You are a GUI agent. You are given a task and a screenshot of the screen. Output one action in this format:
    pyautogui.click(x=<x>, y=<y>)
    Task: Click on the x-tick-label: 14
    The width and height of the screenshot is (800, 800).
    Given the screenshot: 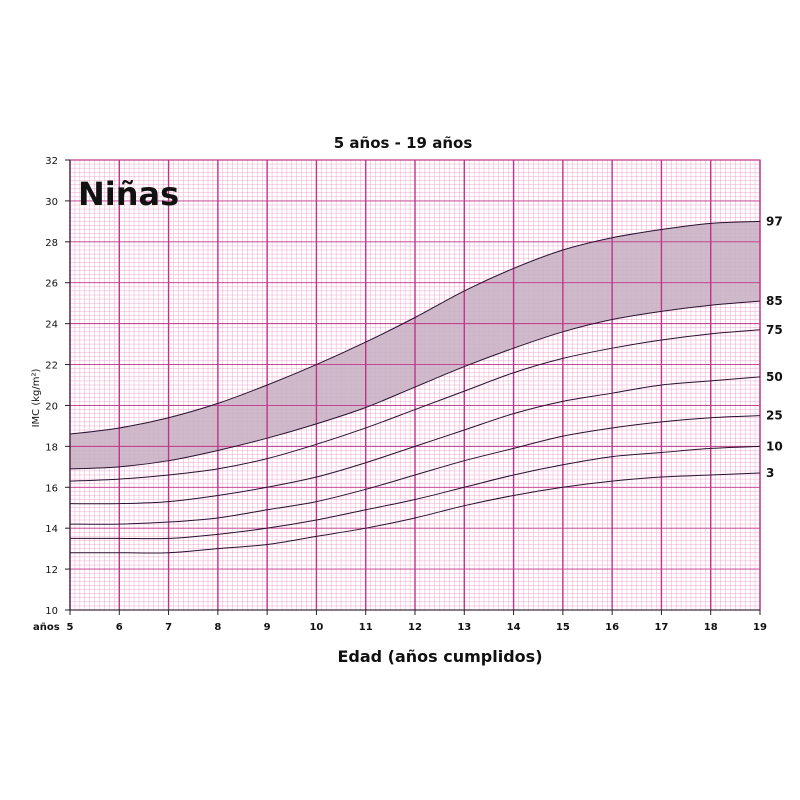 What is the action you would take?
    pyautogui.click(x=514, y=627)
    